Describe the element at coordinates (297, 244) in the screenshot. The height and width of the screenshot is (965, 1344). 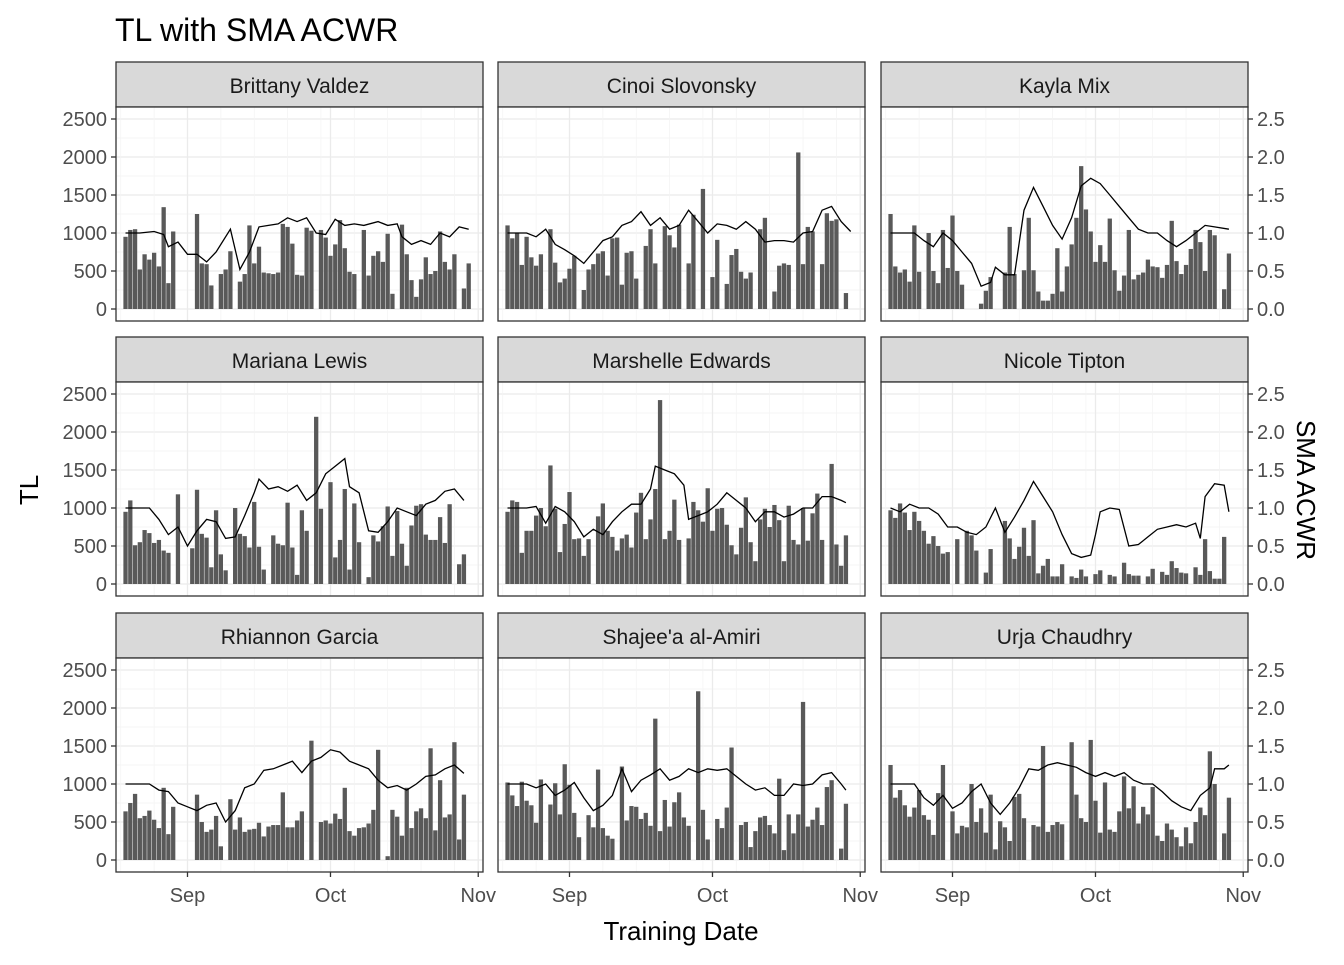
I see `acwr-line` at that location.